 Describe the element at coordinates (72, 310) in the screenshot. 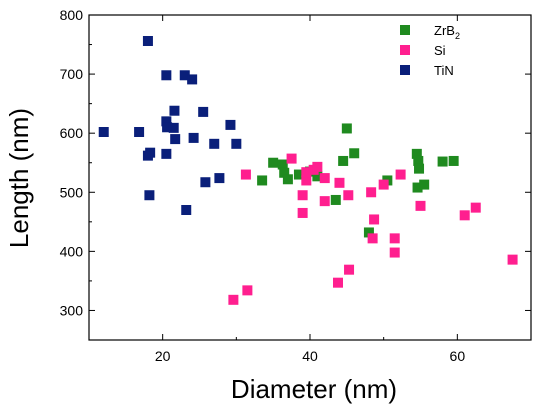

I see `y-tick-label: 300` at that location.